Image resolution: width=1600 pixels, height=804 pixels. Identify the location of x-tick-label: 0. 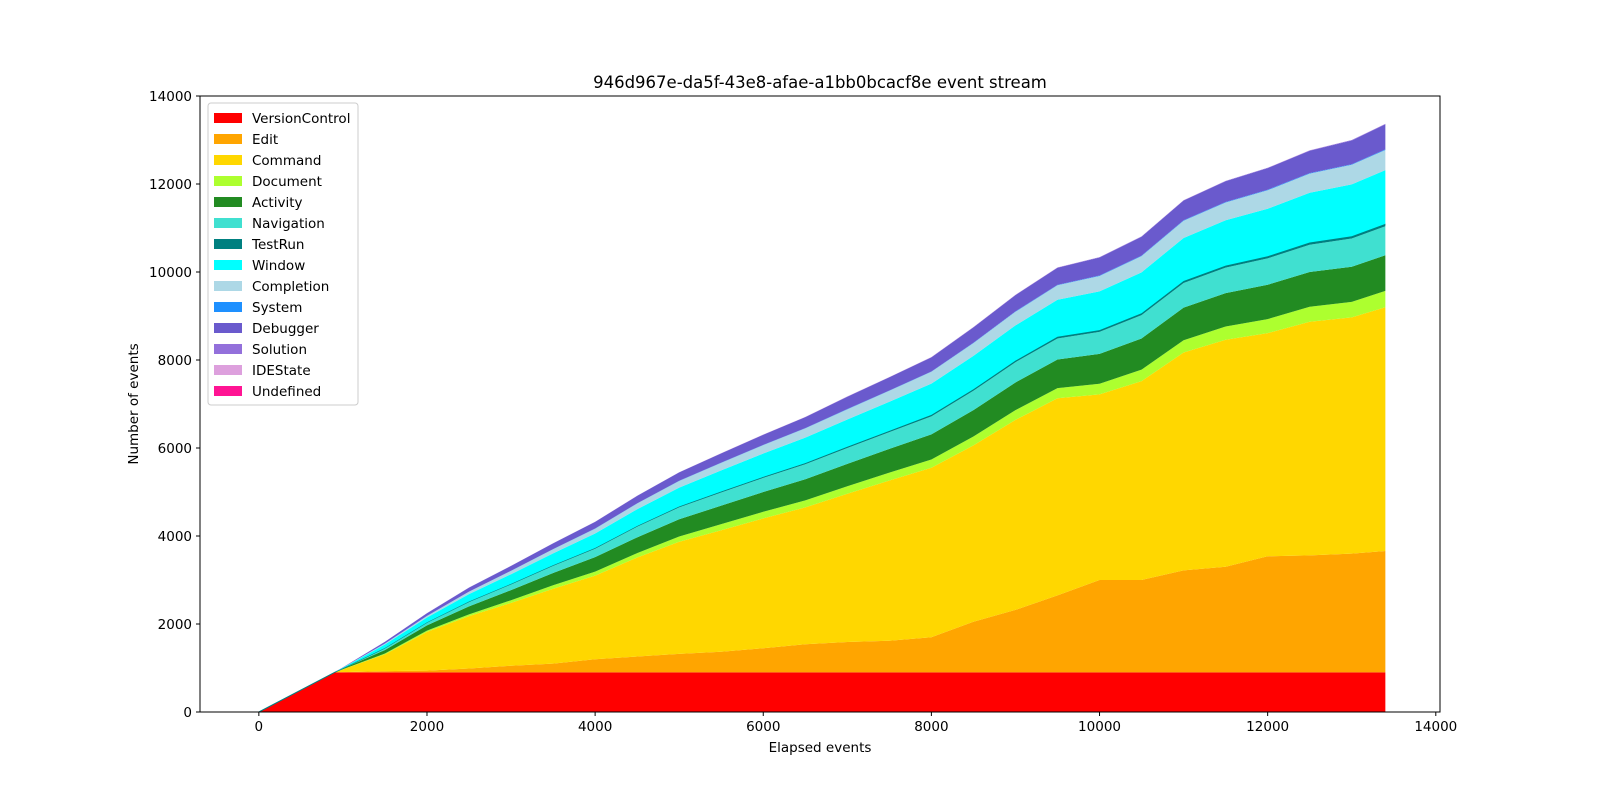
(259, 727).